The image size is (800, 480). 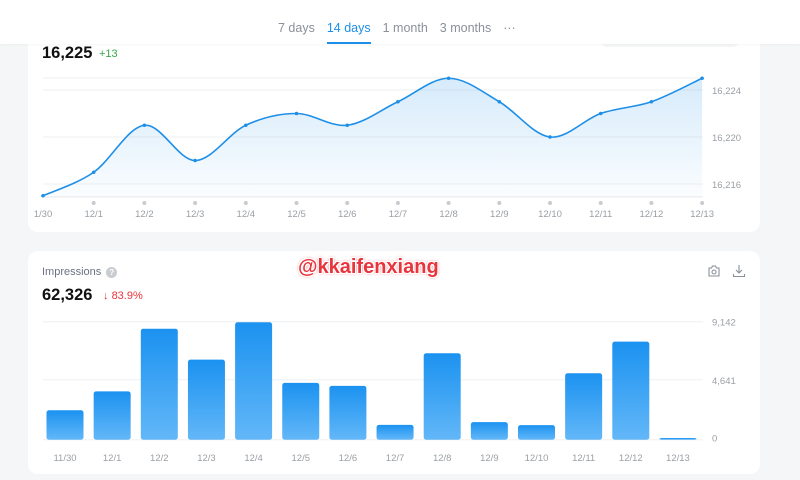 What do you see at coordinates (112, 272) in the screenshot?
I see `help-icon: ?` at bounding box center [112, 272].